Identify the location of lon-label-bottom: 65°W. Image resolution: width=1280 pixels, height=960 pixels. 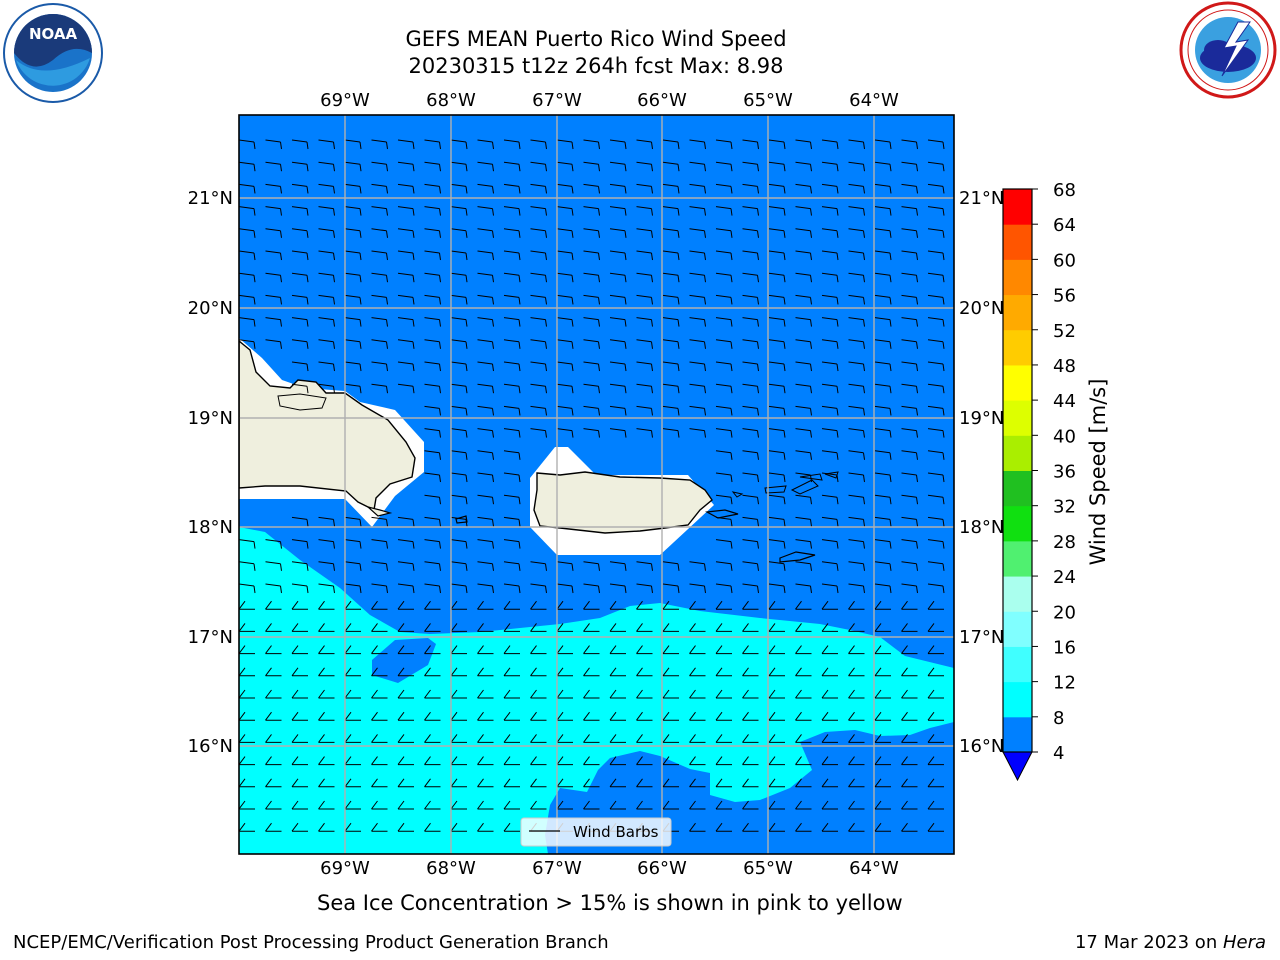
(768, 868).